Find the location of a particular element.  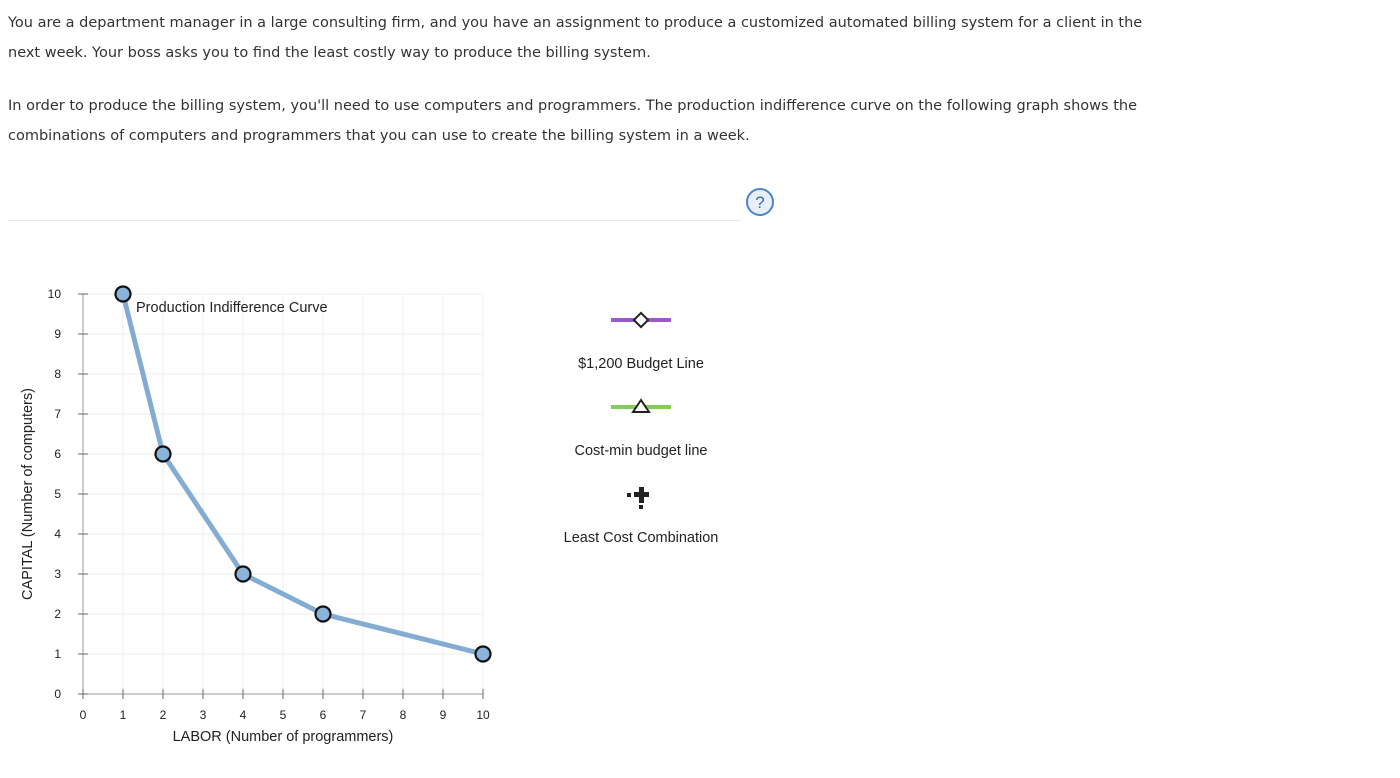

x-tick-label: 9 is located at coordinates (443, 715).